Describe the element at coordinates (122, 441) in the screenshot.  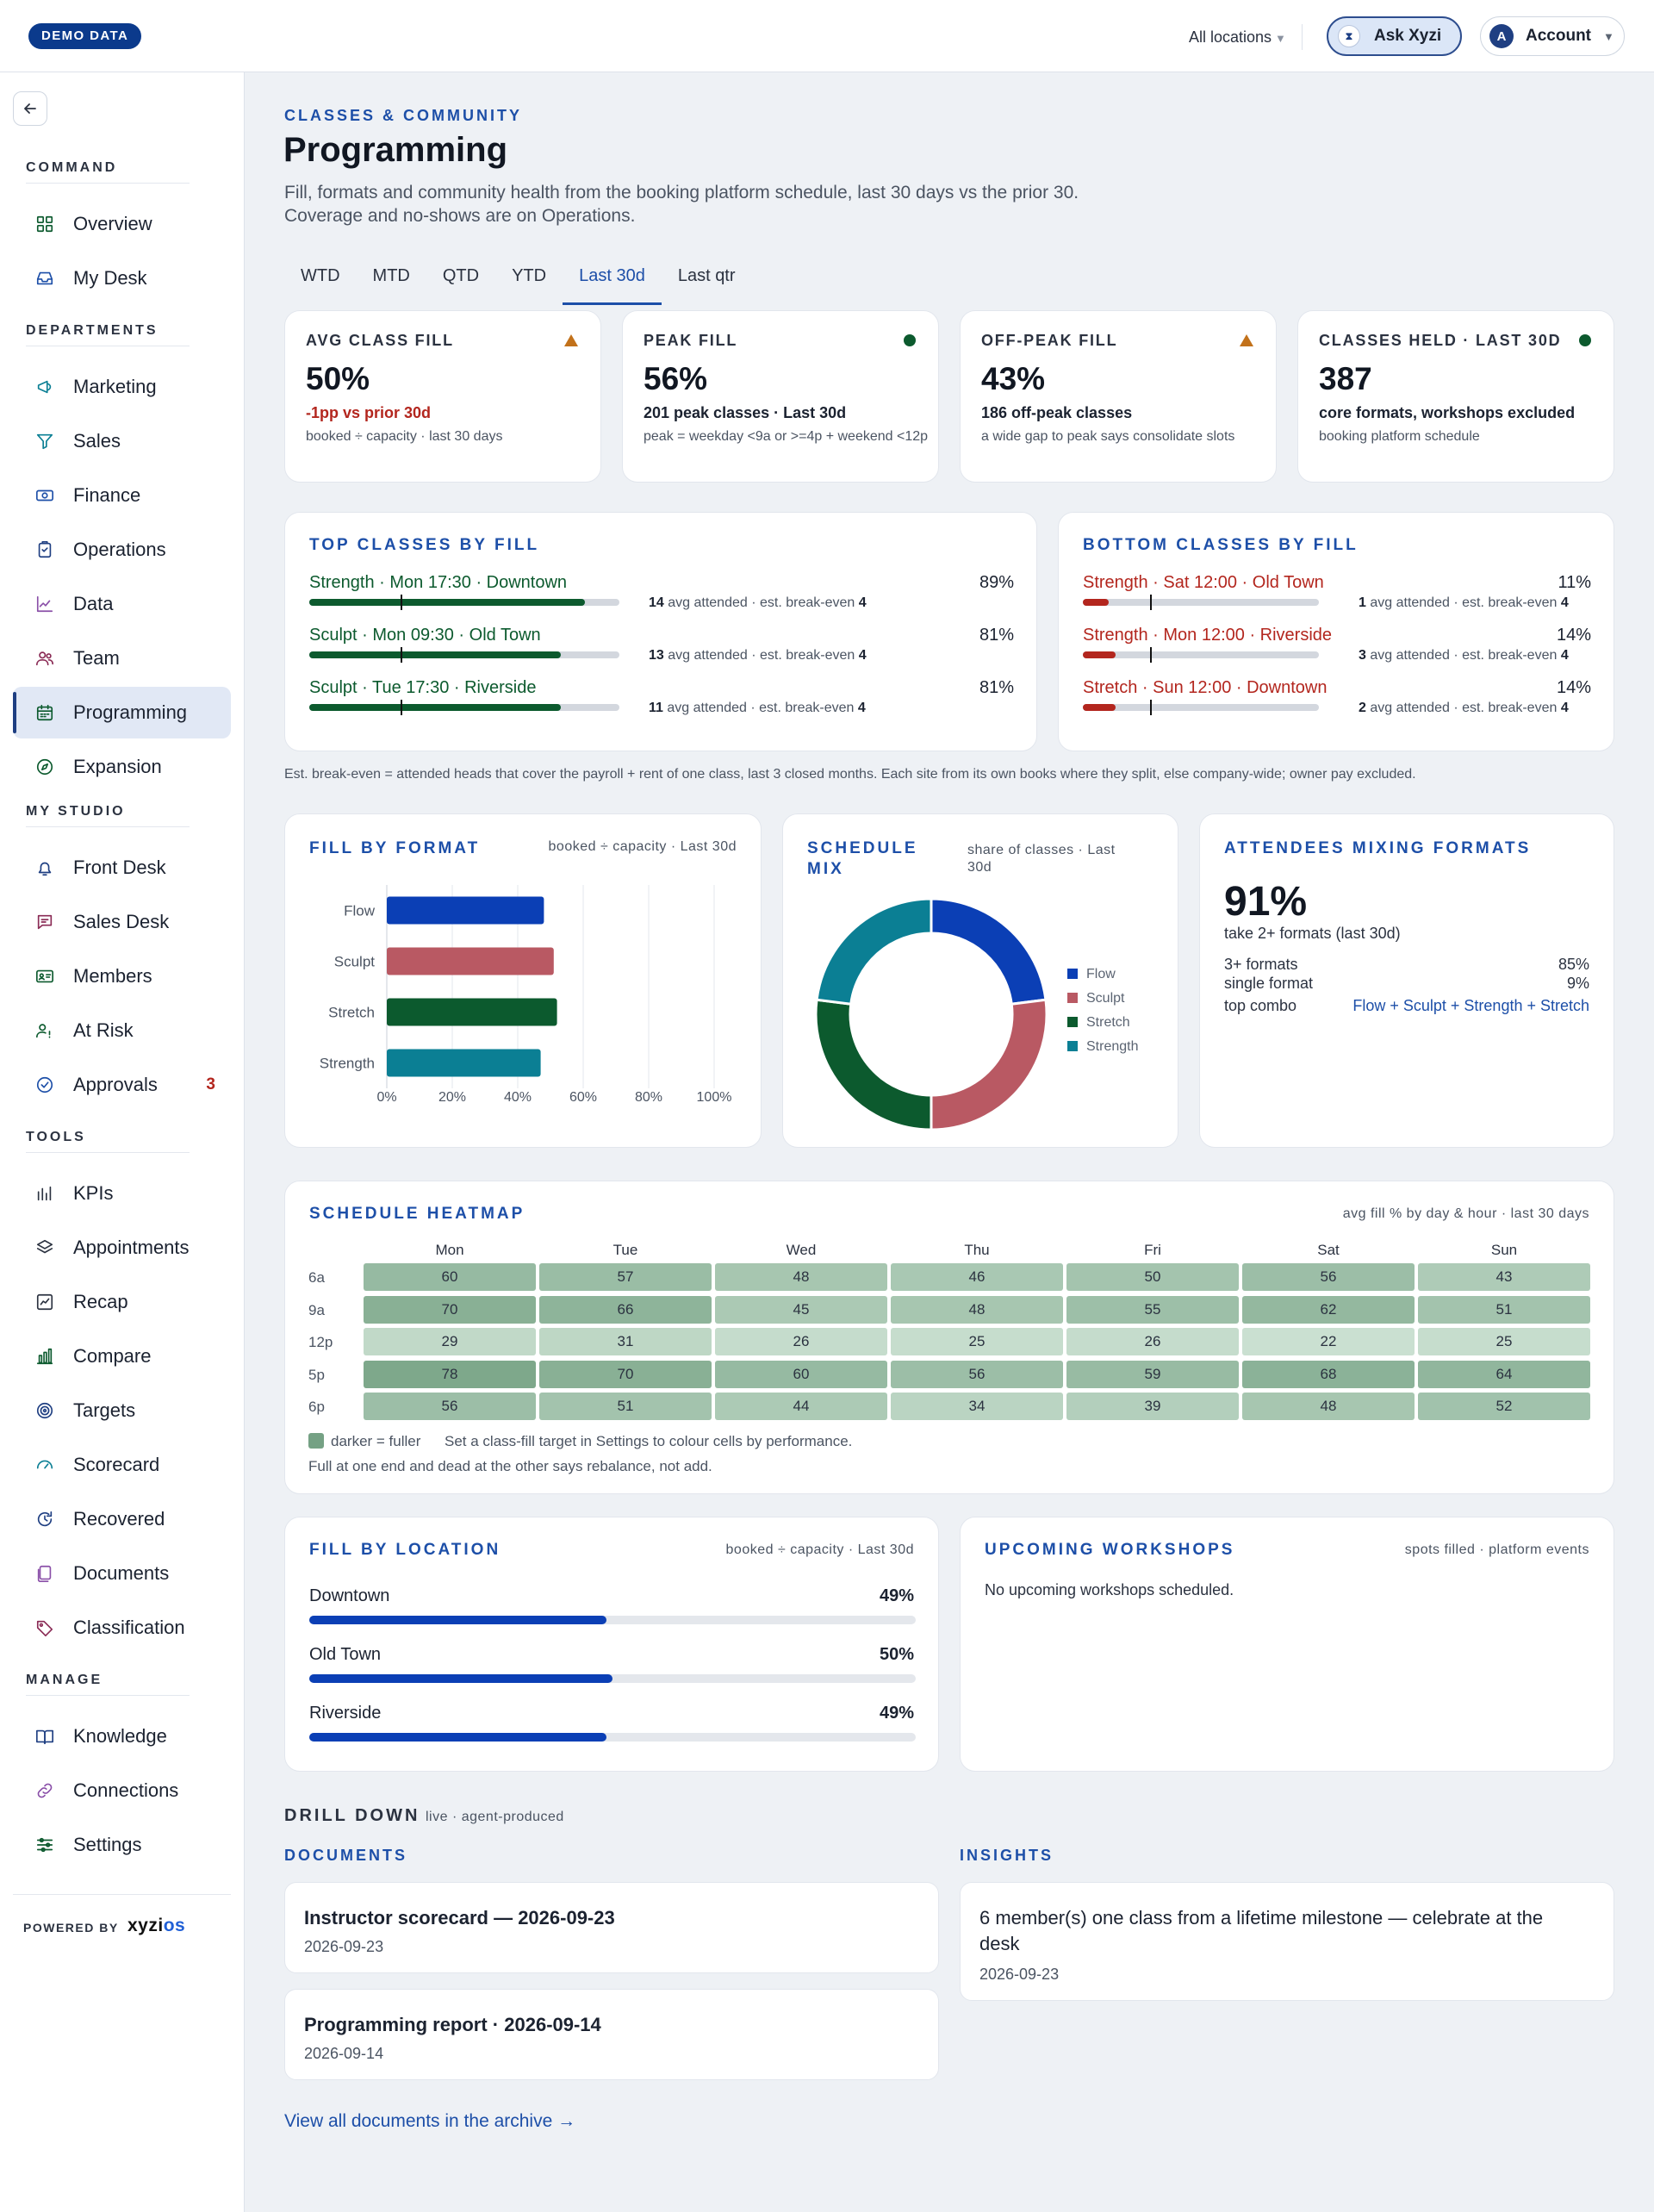
I see `sidebar-item-sales: Sales` at that location.